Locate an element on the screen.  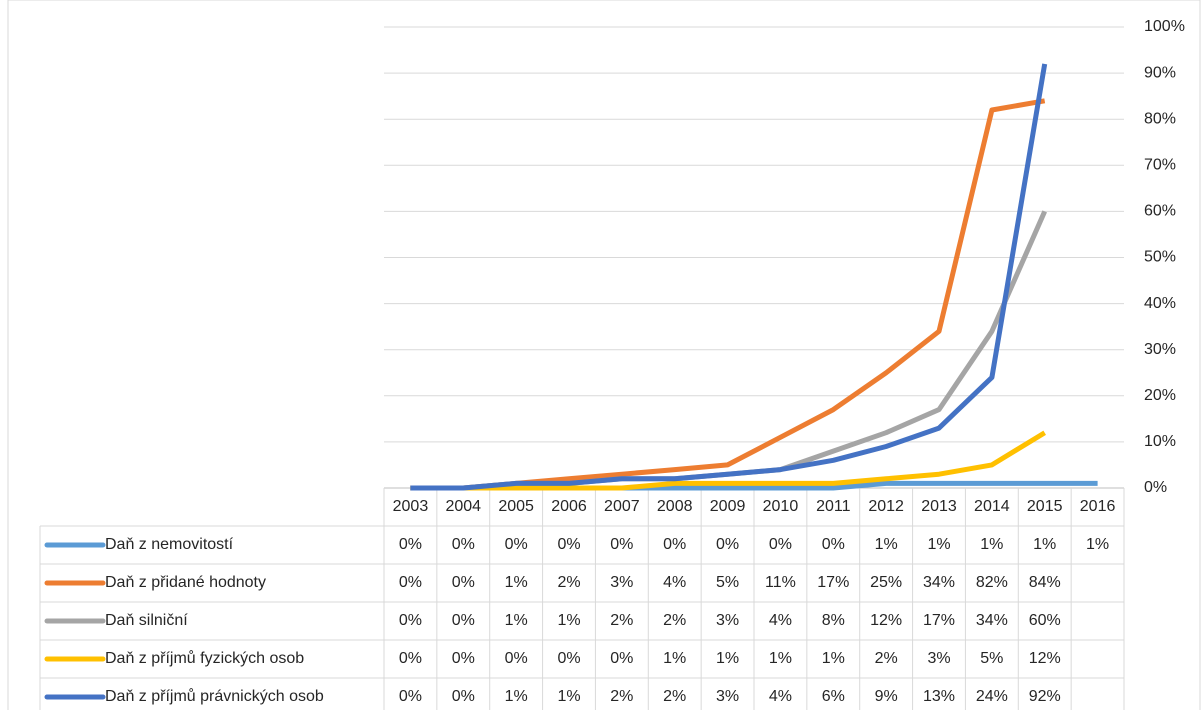
x-tick-label: 2010 is located at coordinates (781, 506).